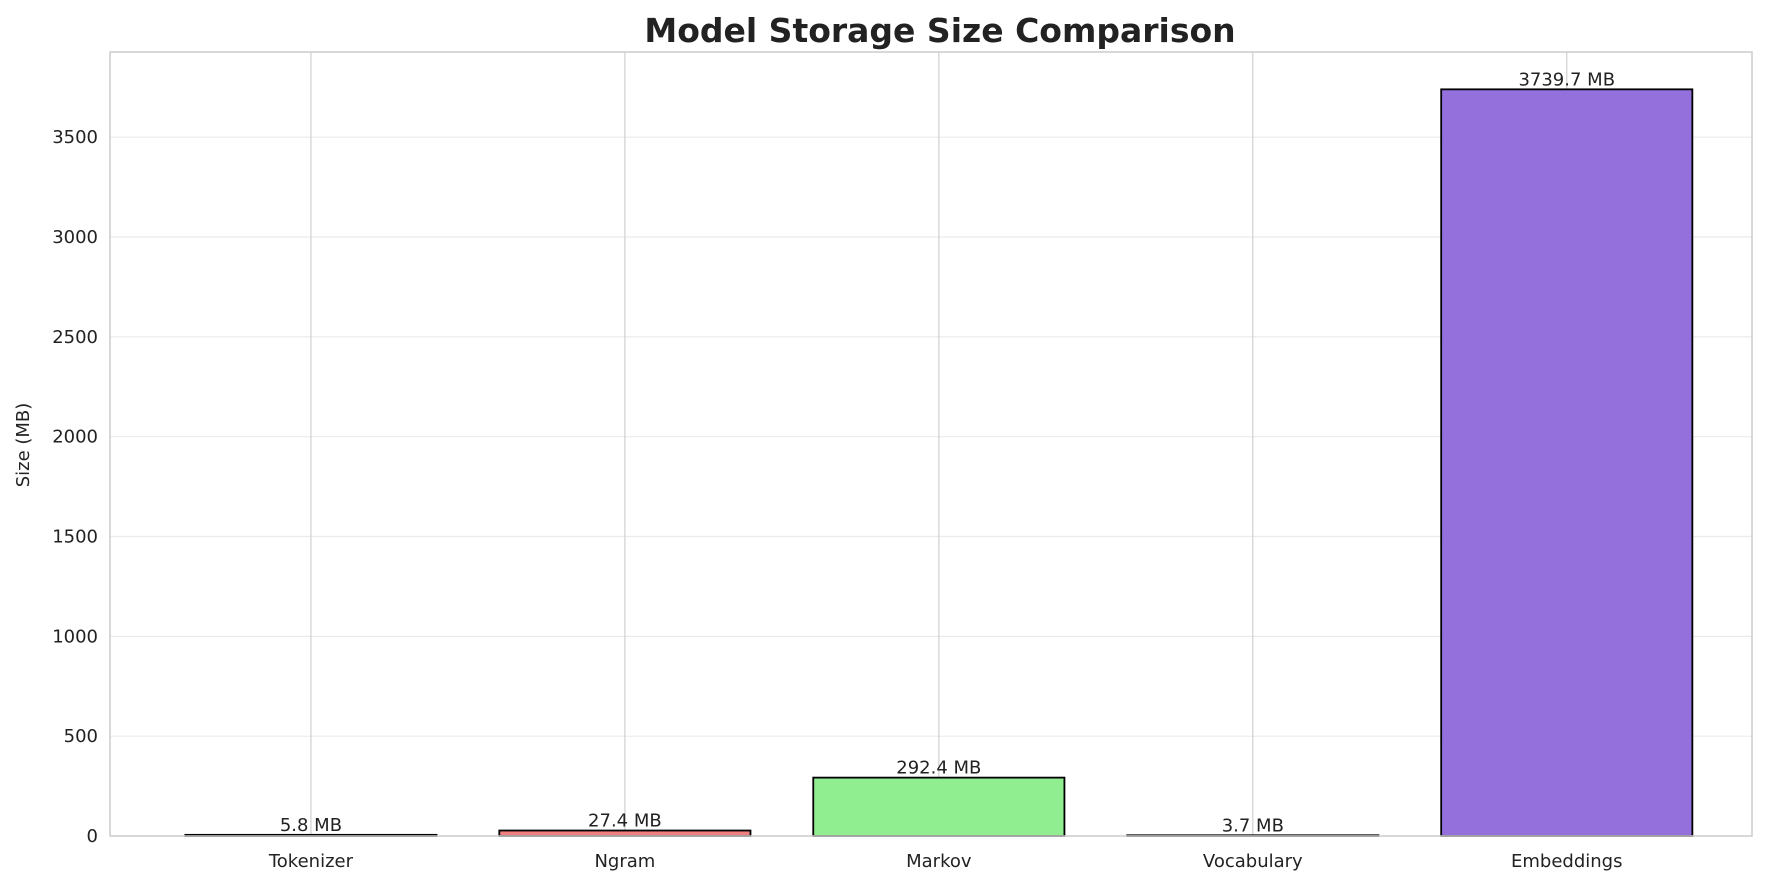 The image size is (1784, 886). I want to click on y-tick-label: 1500, so click(75, 537).